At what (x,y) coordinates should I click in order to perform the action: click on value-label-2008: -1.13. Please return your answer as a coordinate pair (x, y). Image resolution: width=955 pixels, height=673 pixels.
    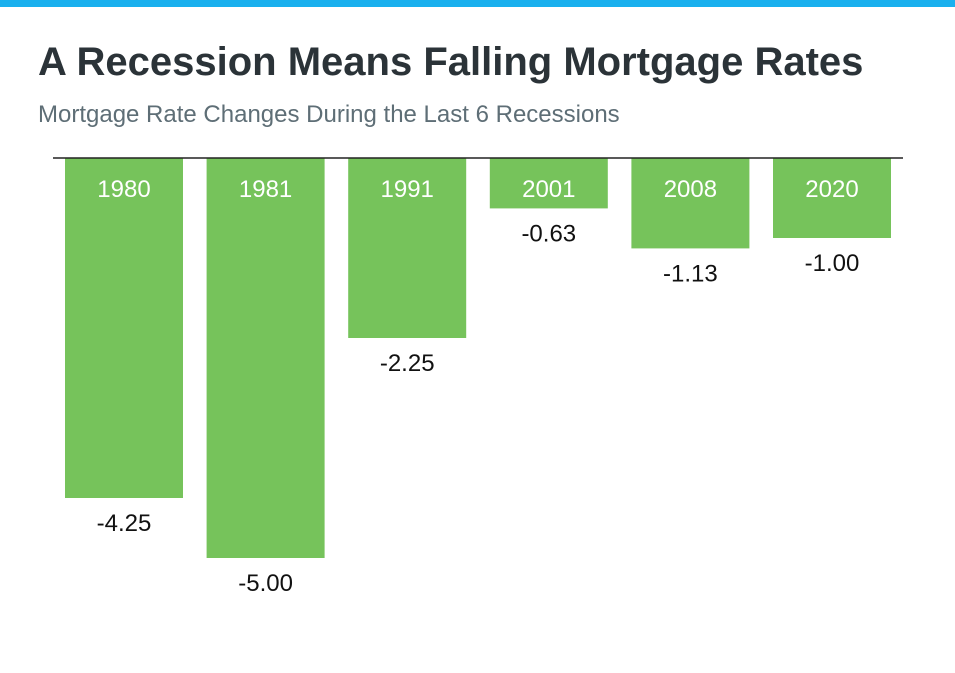
    Looking at the image, I should click on (690, 273).